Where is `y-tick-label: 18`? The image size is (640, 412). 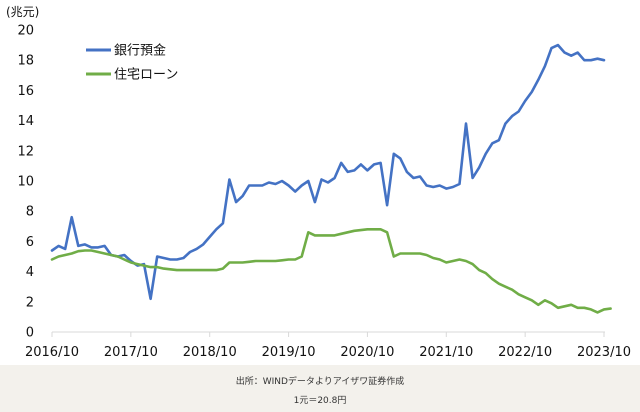 y-tick-label: 18 is located at coordinates (25, 61).